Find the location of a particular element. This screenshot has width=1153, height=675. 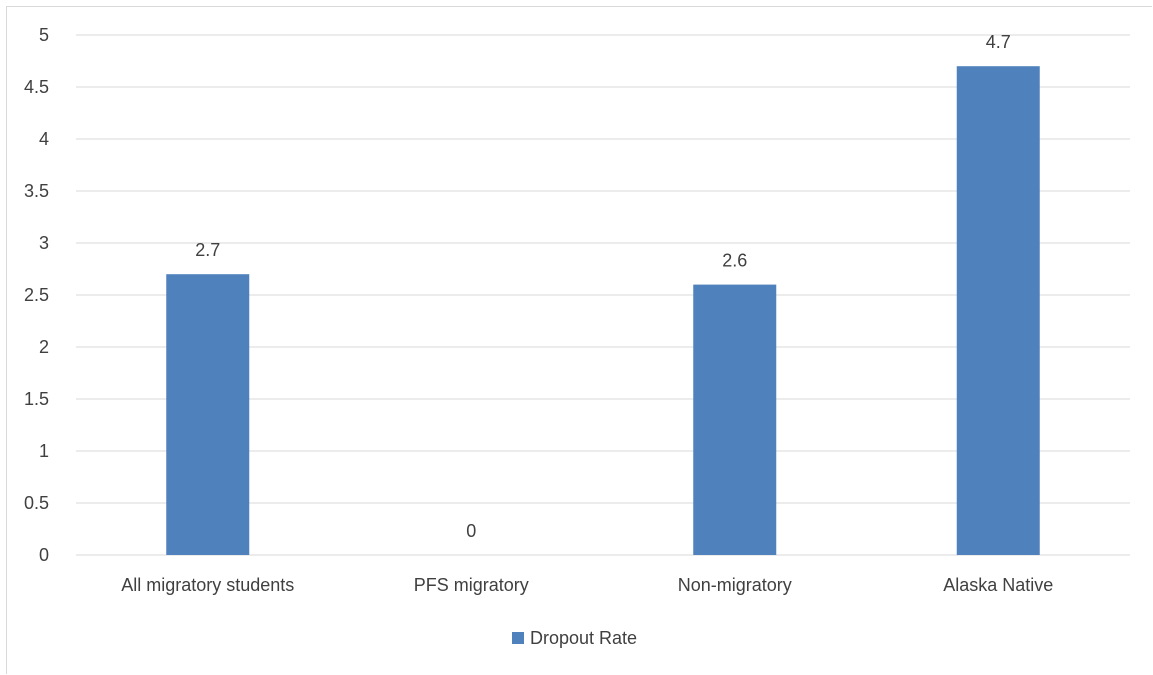

y-tick-label: 0.5 is located at coordinates (36, 503).